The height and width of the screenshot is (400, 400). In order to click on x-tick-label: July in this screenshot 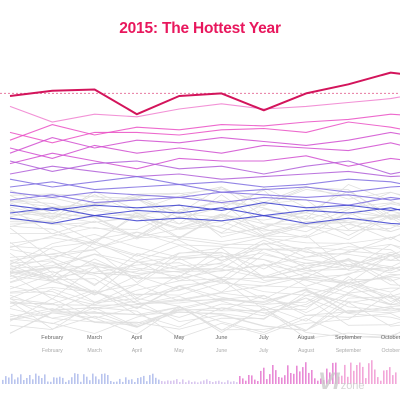, I will do `click(264, 338)`.